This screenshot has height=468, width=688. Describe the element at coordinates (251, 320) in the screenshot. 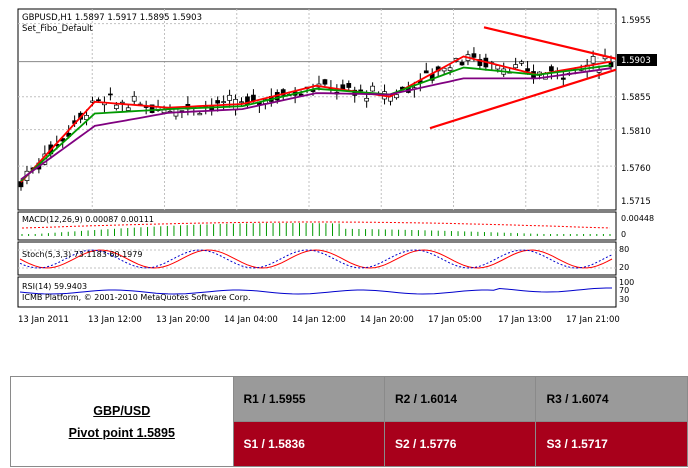

I see `time-label: 14 Jan 04:00` at that location.